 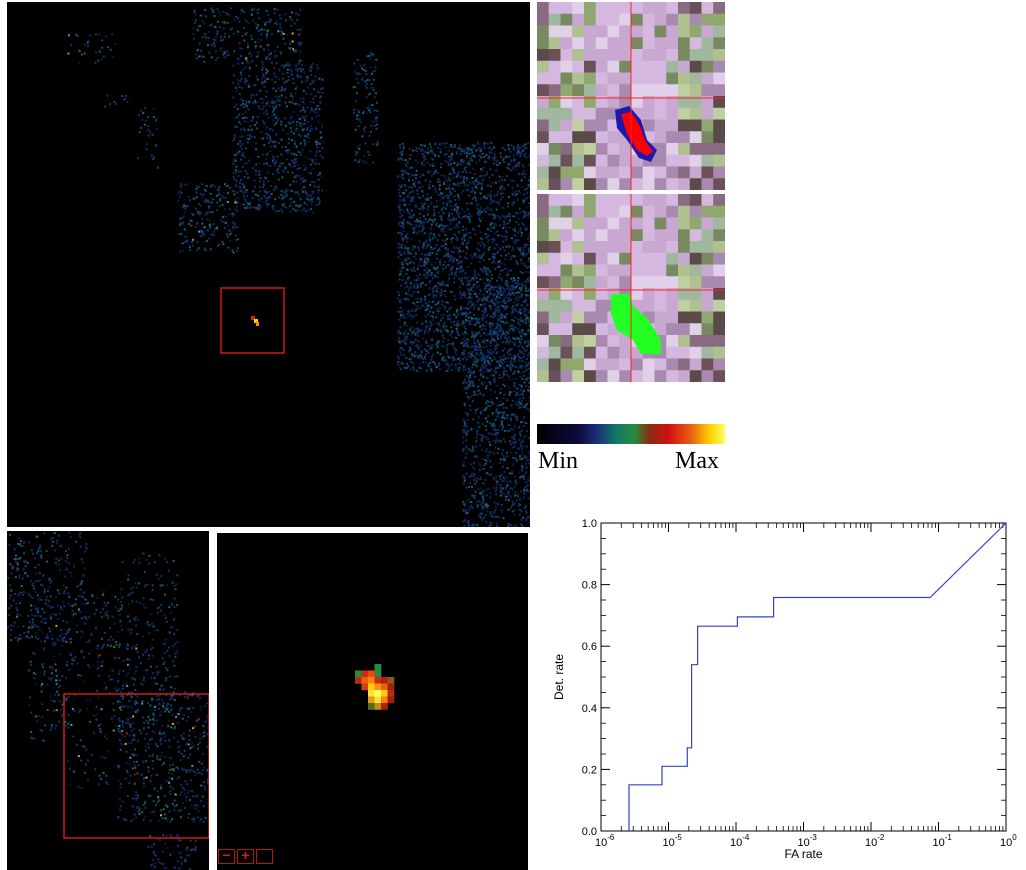 I want to click on overview-map-canvas, so click(x=108, y=700).